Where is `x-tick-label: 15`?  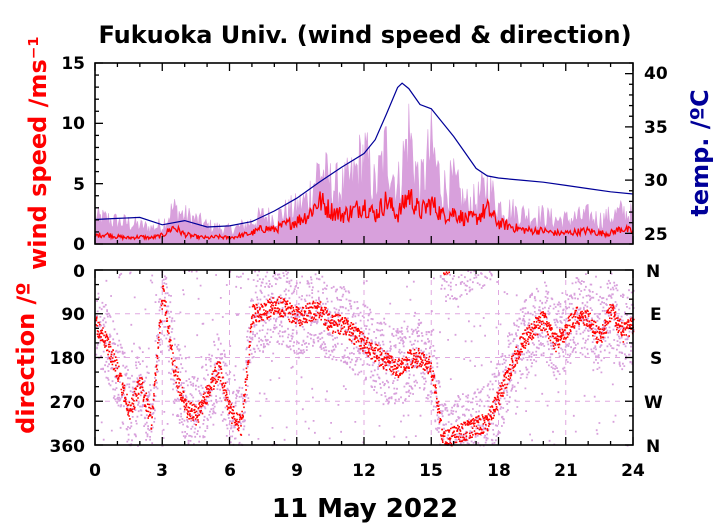 x-tick-label: 15 is located at coordinates (431, 471).